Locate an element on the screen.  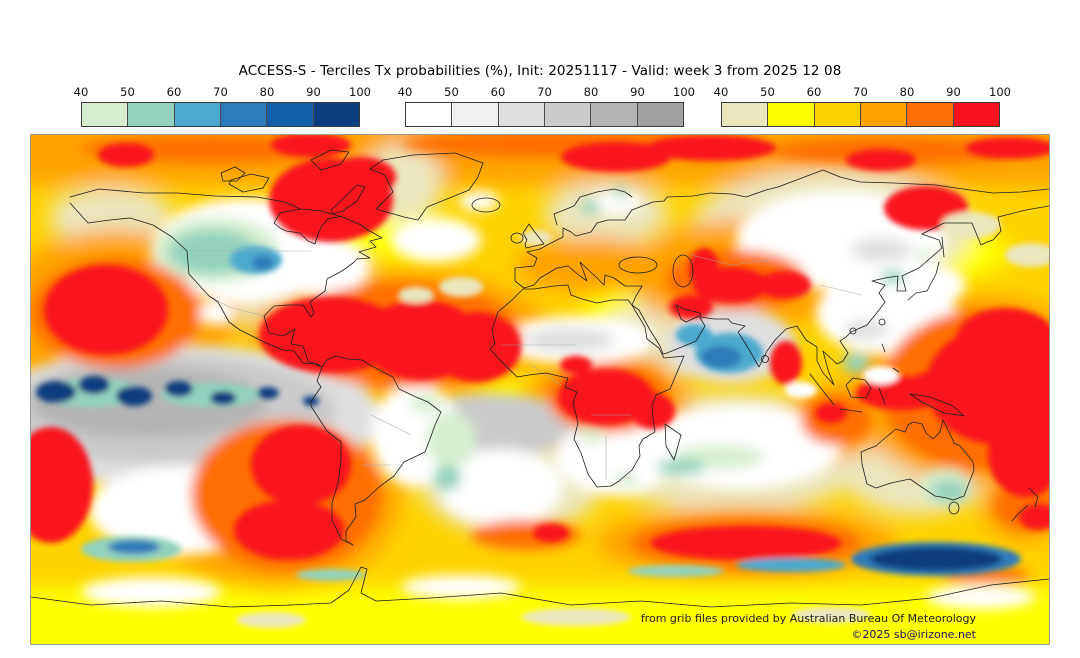
colorbar-near-normal: 40 50 60 70 80 90 100 is located at coordinates (546, 106).